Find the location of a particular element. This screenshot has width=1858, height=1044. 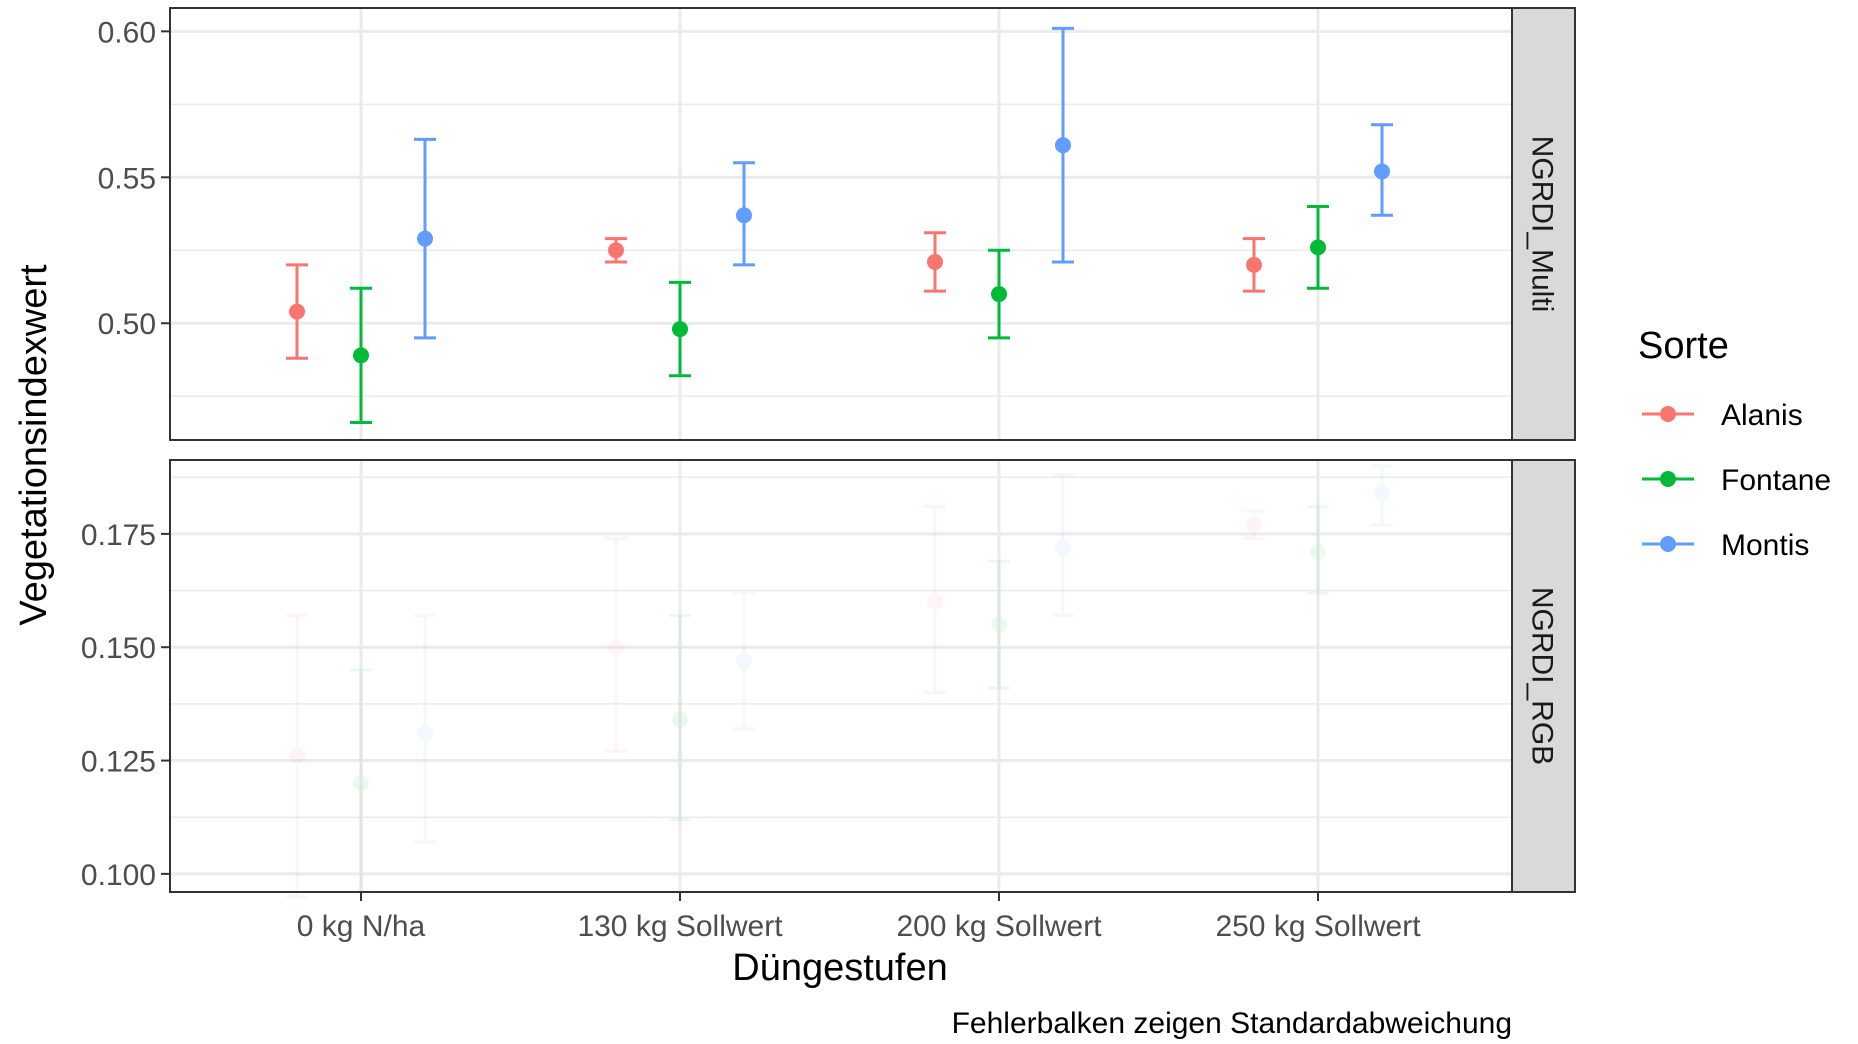

legend-item-alanis: Alanis is located at coordinates (1722, 415).